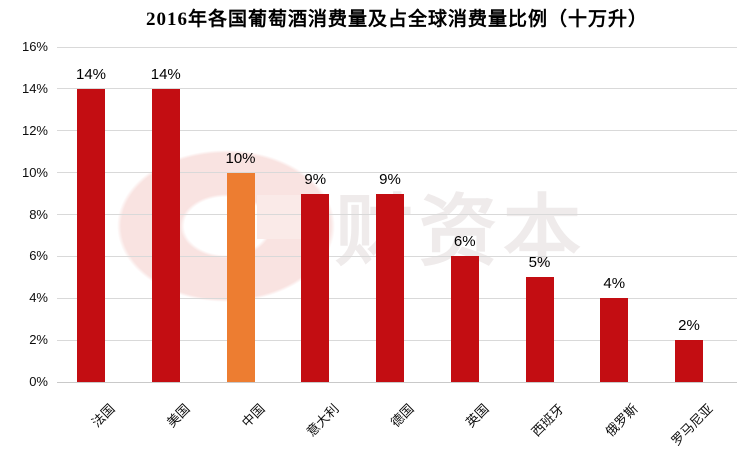 This screenshot has height=468, width=743. I want to click on bar-中国, so click(240, 277).